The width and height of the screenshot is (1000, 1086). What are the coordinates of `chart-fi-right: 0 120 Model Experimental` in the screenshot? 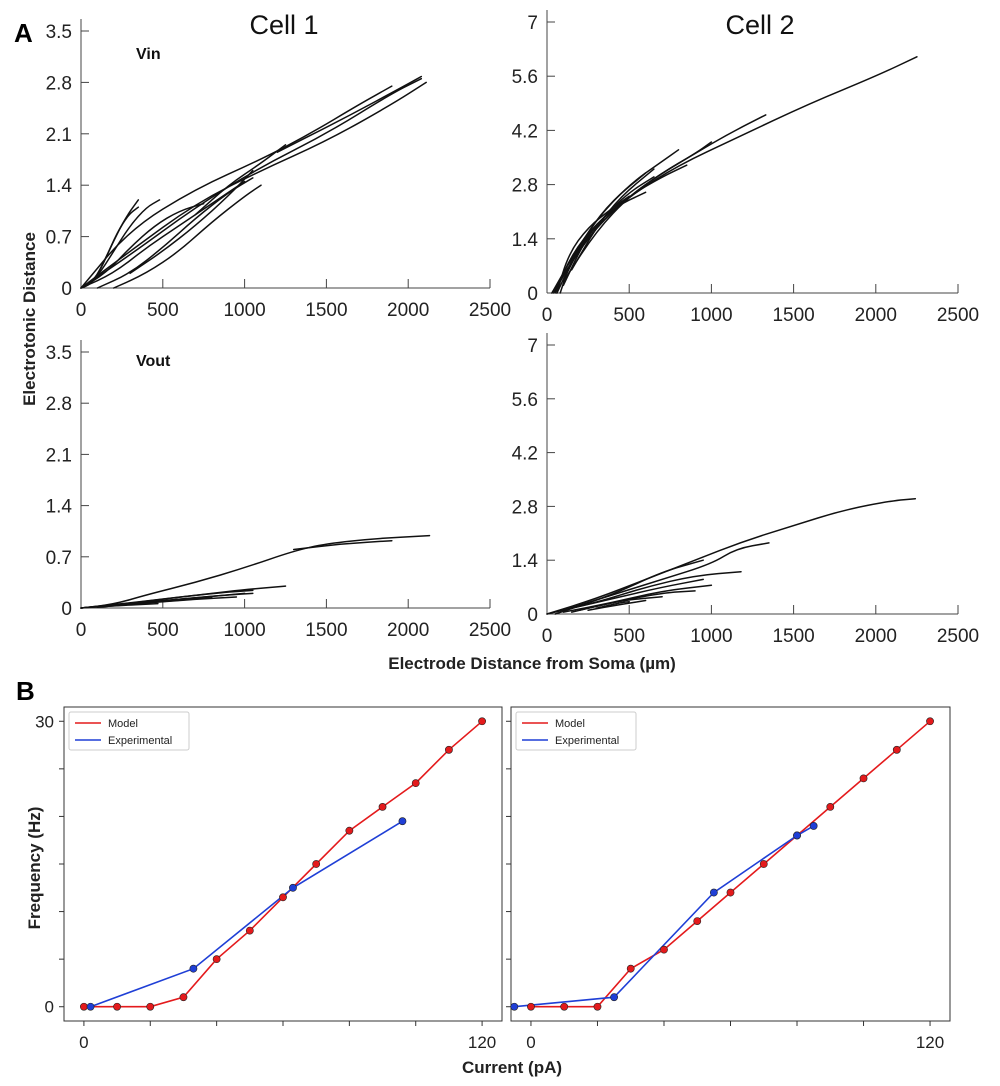 It's located at (728, 879).